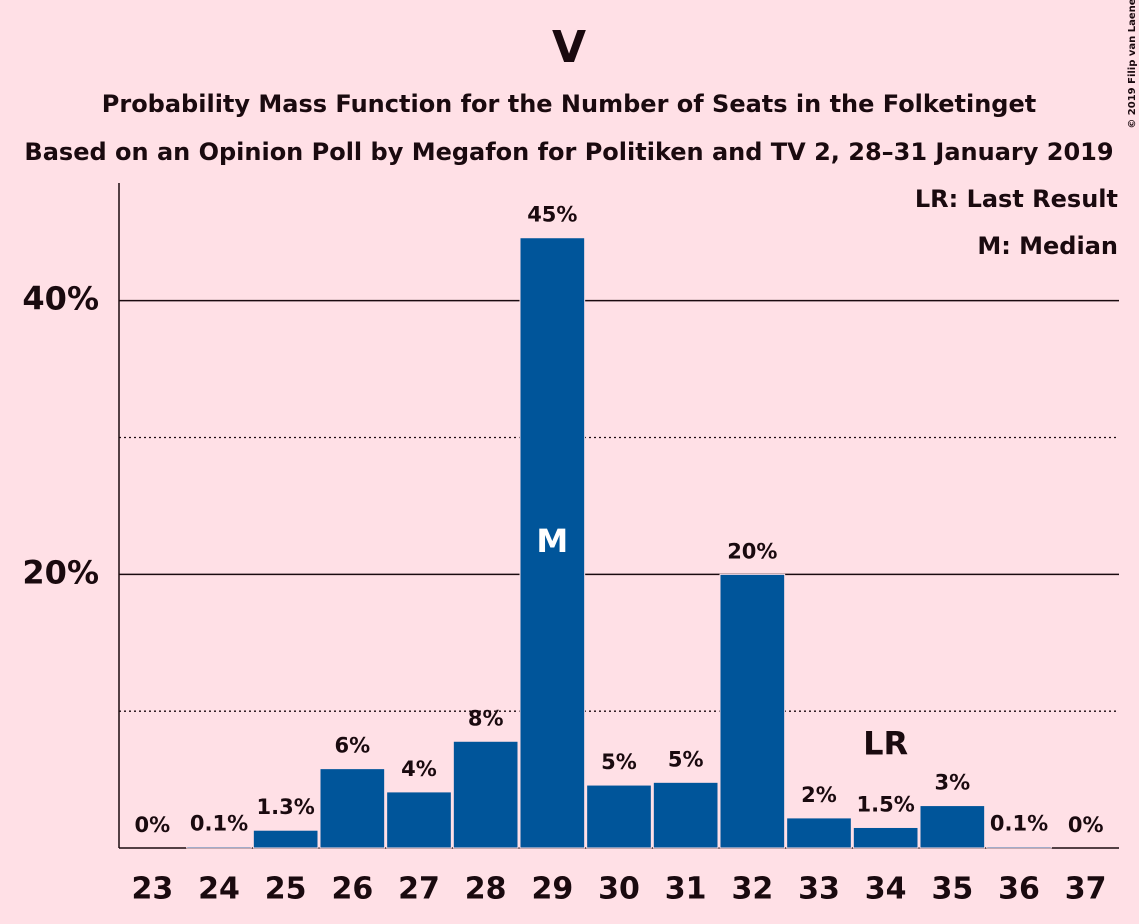 The image size is (1139, 924). What do you see at coordinates (819, 889) in the screenshot?
I see `x-tick-label: 33` at bounding box center [819, 889].